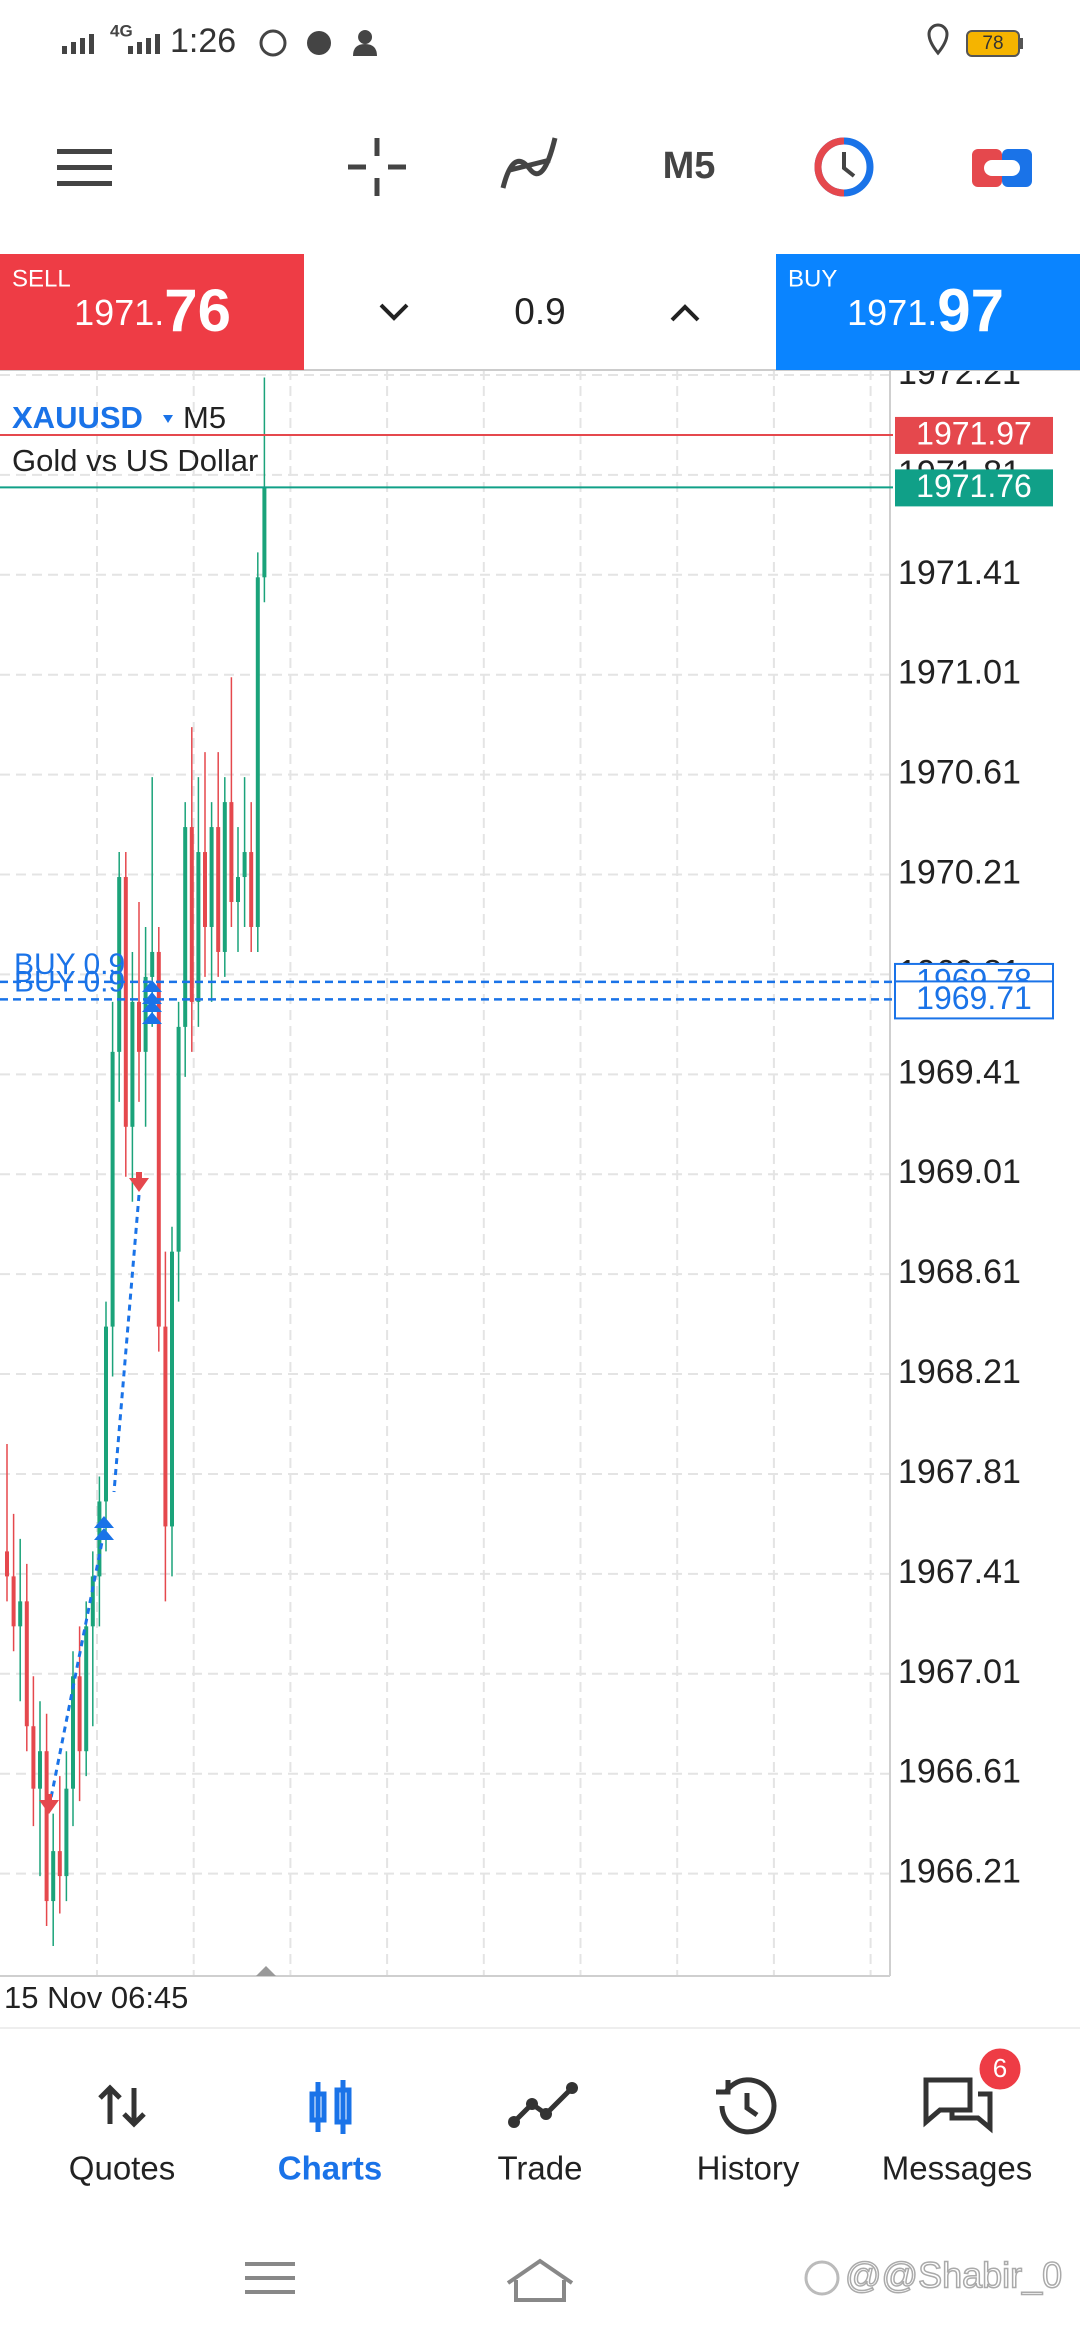  What do you see at coordinates (394, 312) in the screenshot?
I see `volume-decrease` at bounding box center [394, 312].